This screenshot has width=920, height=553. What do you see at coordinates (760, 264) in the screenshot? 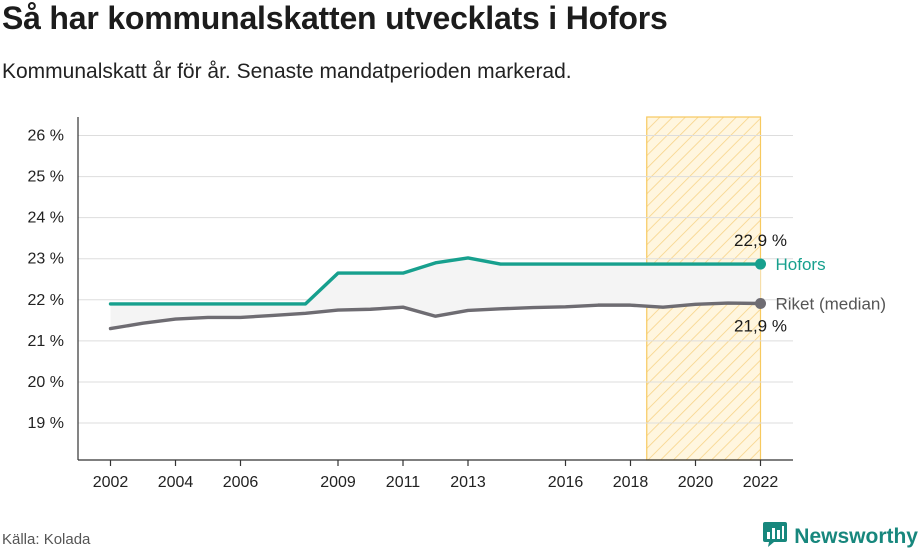
I see `line-hofors-end-marker` at bounding box center [760, 264].